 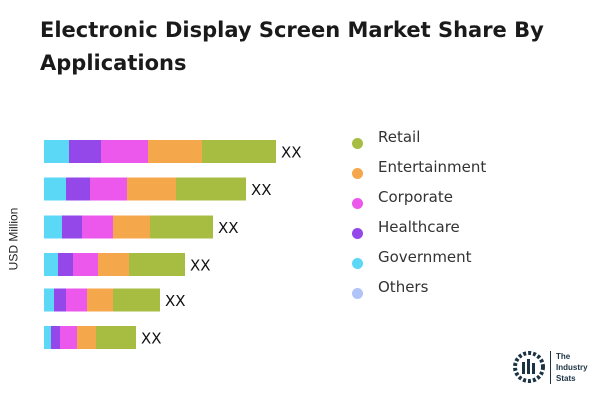 I want to click on legend-label: Retail, so click(x=399, y=137).